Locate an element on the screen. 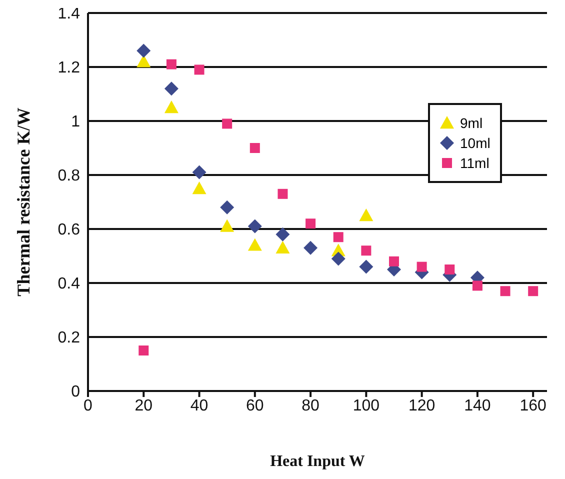 The width and height of the screenshot is (565, 479). y-tick-label: 0.4 is located at coordinates (69, 284).